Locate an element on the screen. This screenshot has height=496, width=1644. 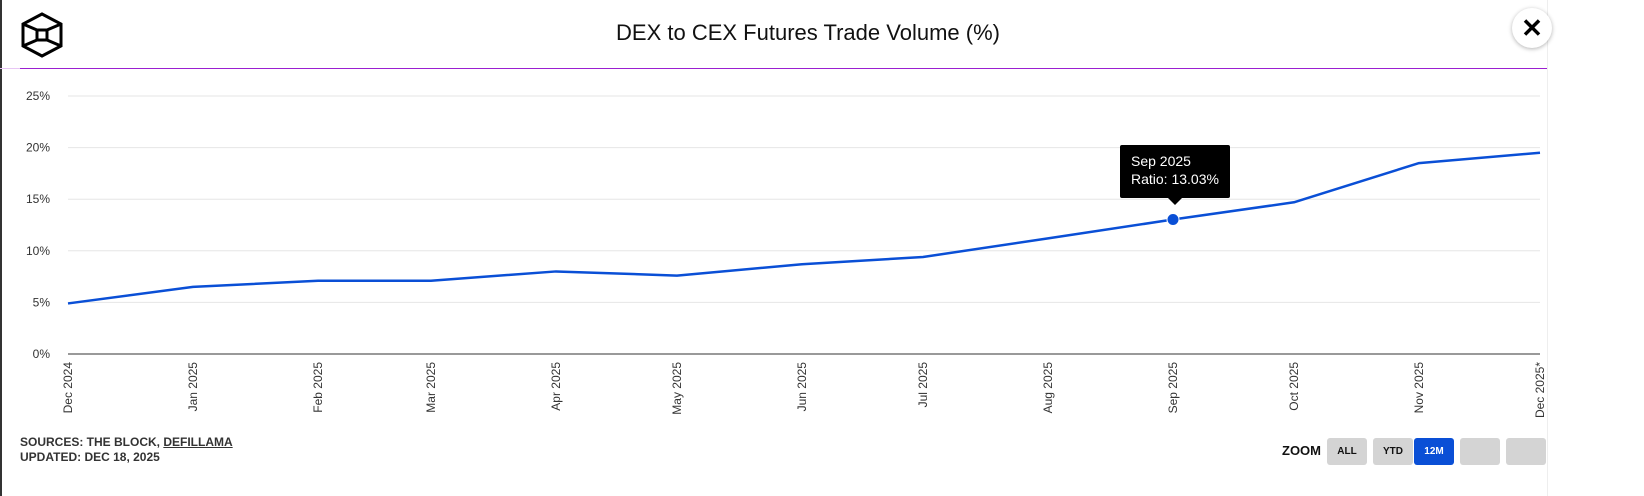
x-tick-label: Sep 2025 is located at coordinates (1173, 388).